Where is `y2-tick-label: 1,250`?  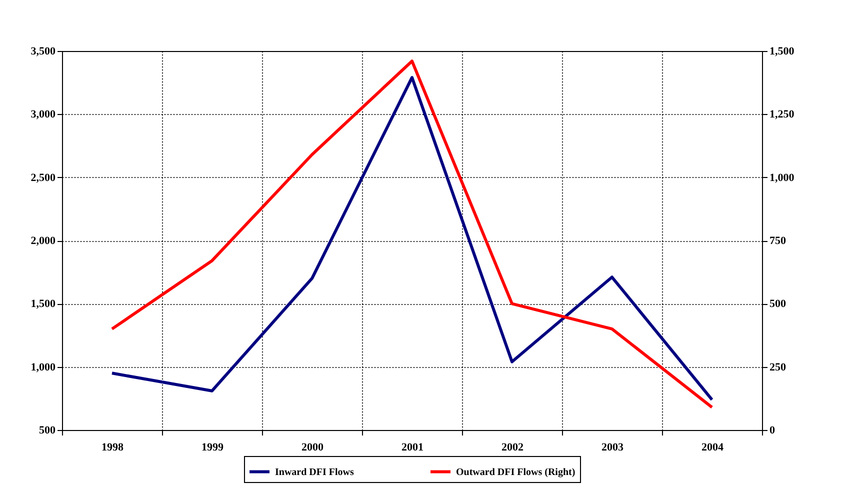 y2-tick-label: 1,250 is located at coordinates (782, 114).